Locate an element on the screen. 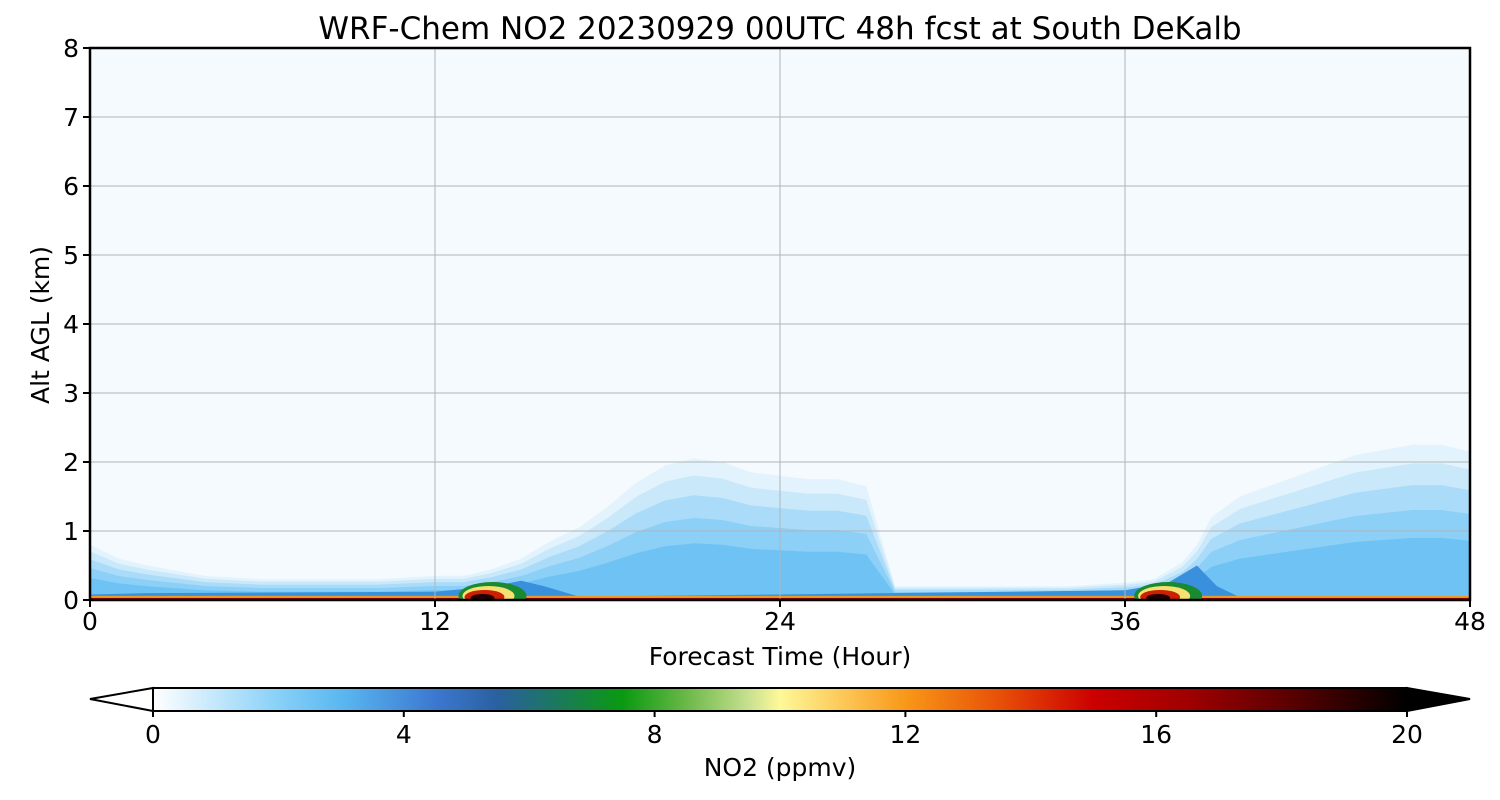  colorbar-extend-low is located at coordinates (121, 699).